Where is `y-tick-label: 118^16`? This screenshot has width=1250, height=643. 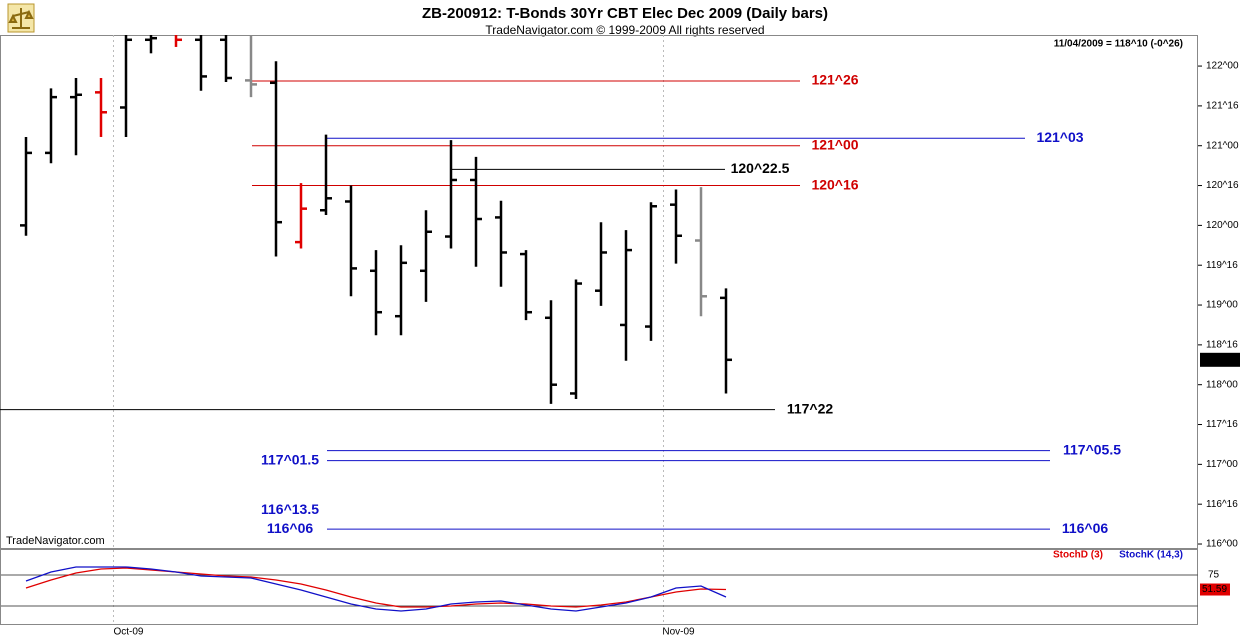 y-tick-label: 118^16 is located at coordinates (1222, 345).